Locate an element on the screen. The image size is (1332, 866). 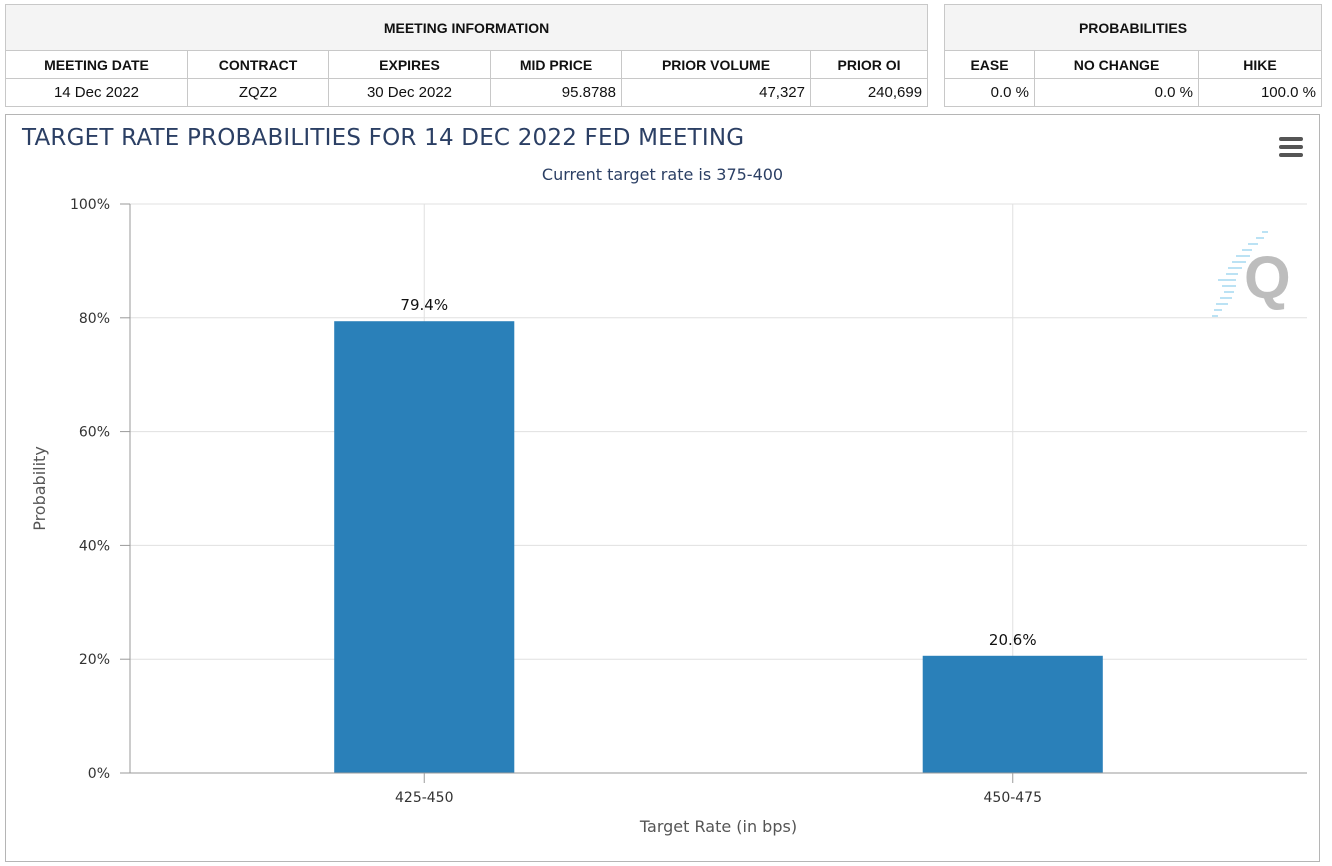
ease-value: 0.0 % is located at coordinates (989, 92).